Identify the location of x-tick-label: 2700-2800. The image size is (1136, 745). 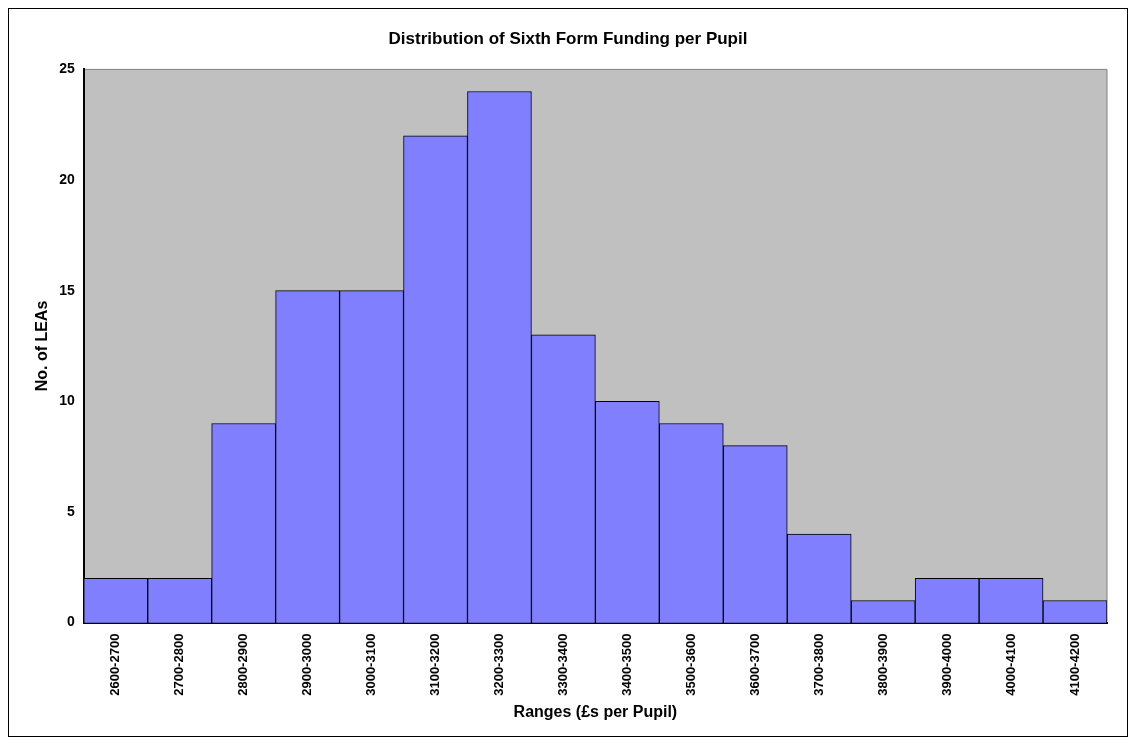
(179, 664).